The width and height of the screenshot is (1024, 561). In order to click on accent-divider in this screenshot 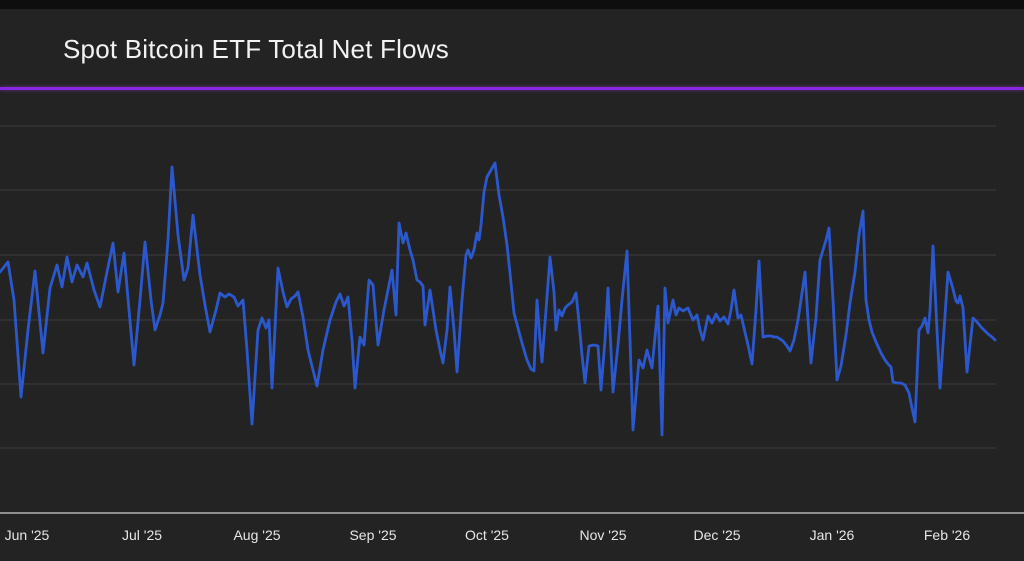, I will do `click(512, 88)`.